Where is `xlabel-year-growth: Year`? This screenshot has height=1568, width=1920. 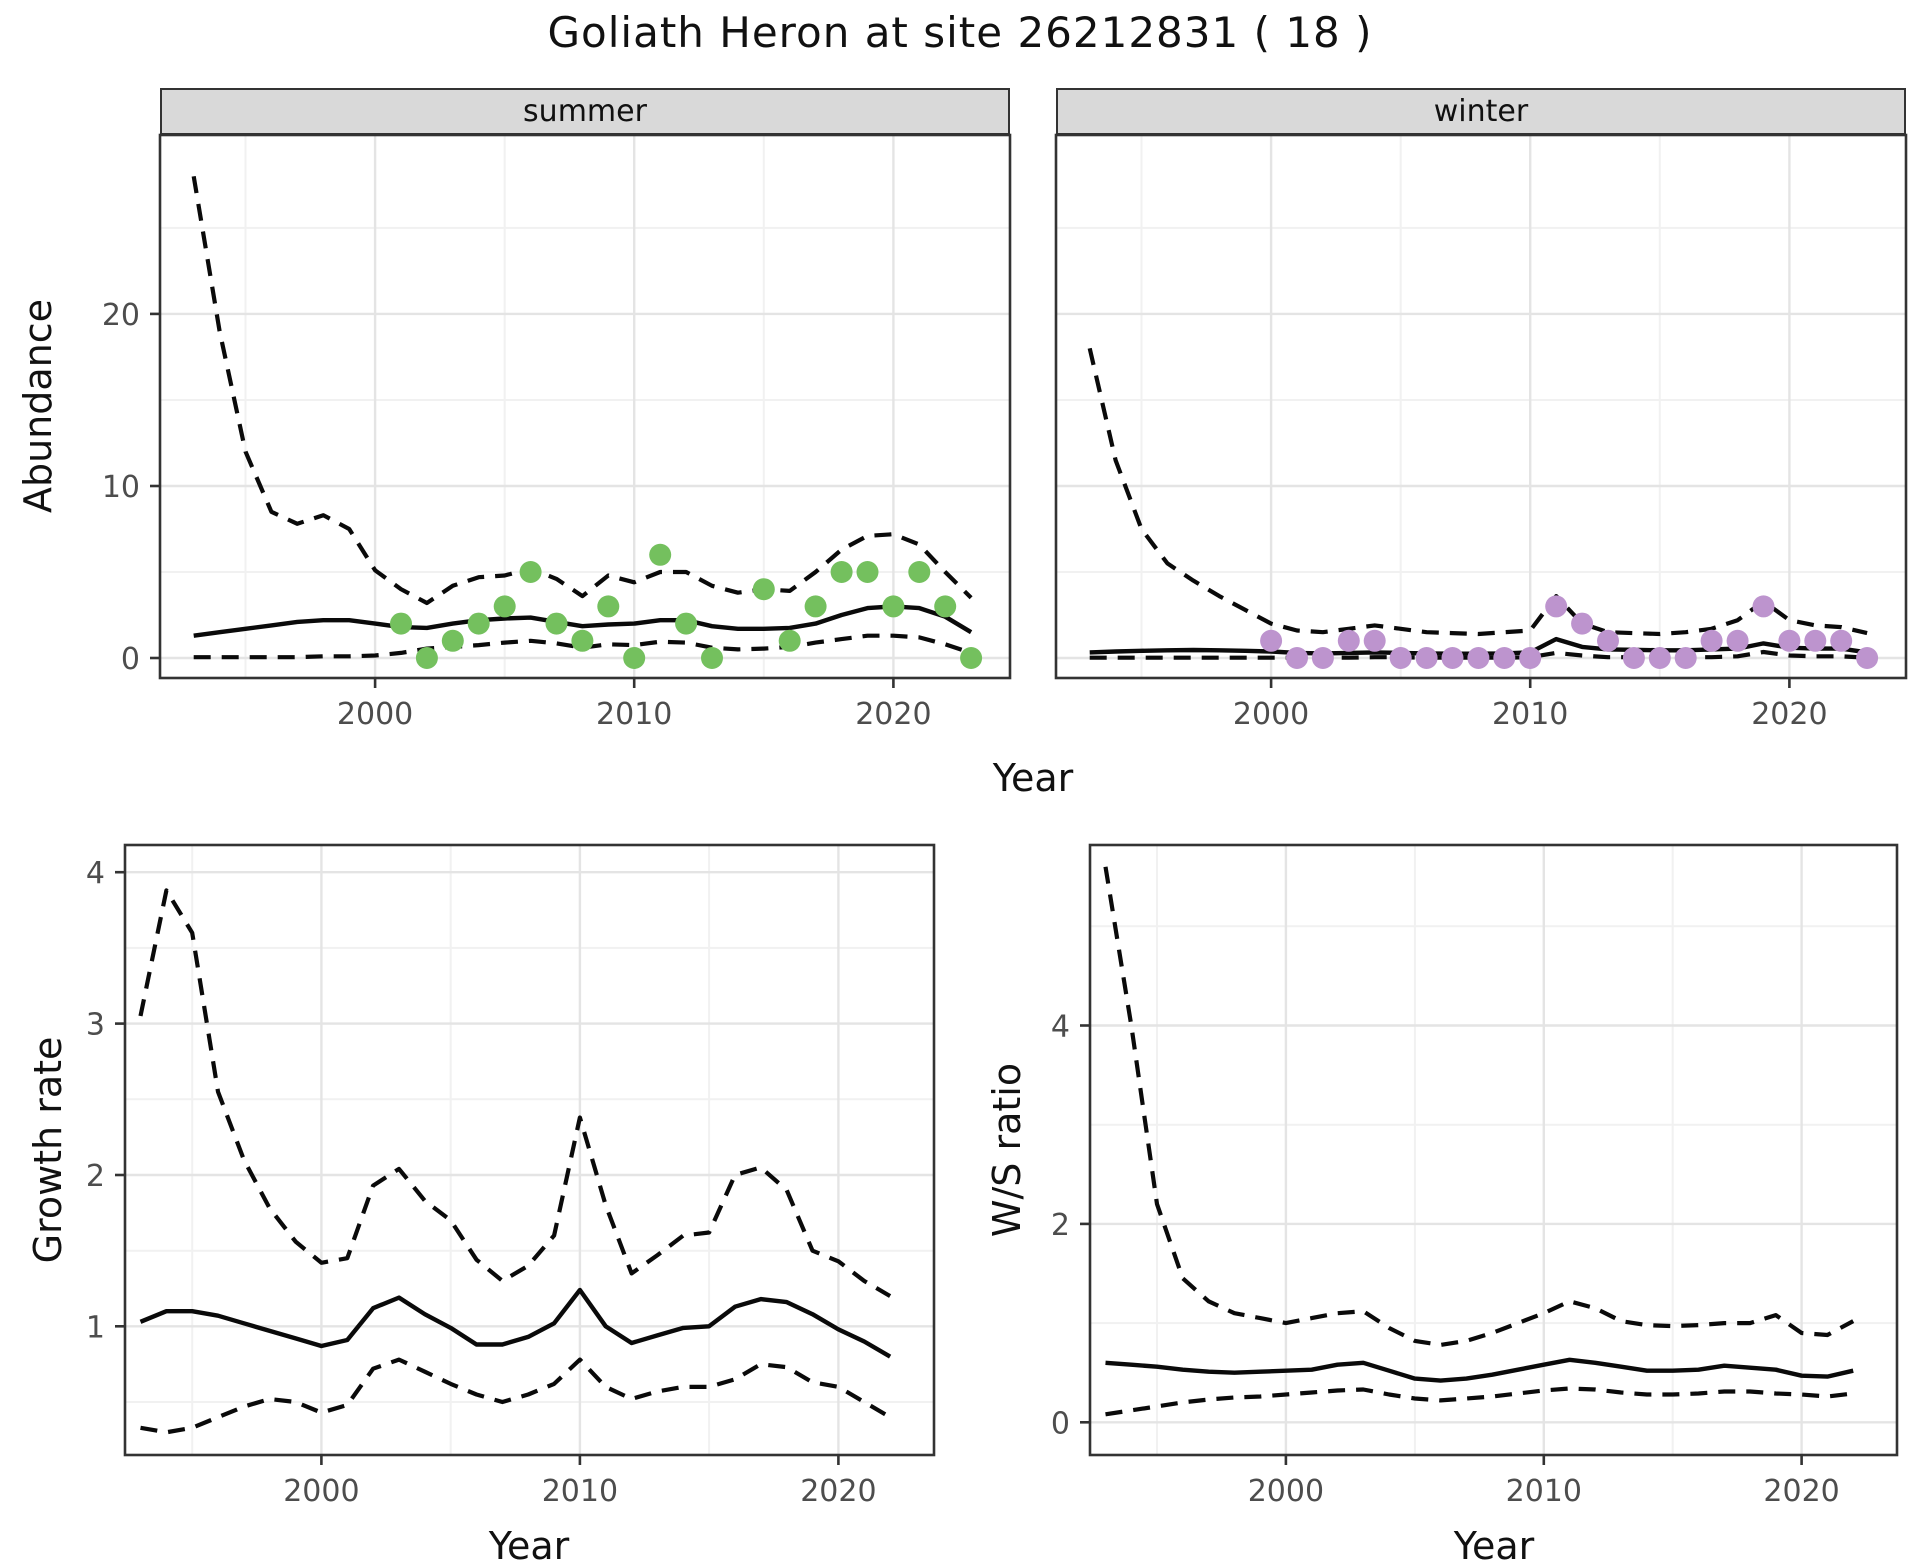 xlabel-year-growth: Year is located at coordinates (529, 1546).